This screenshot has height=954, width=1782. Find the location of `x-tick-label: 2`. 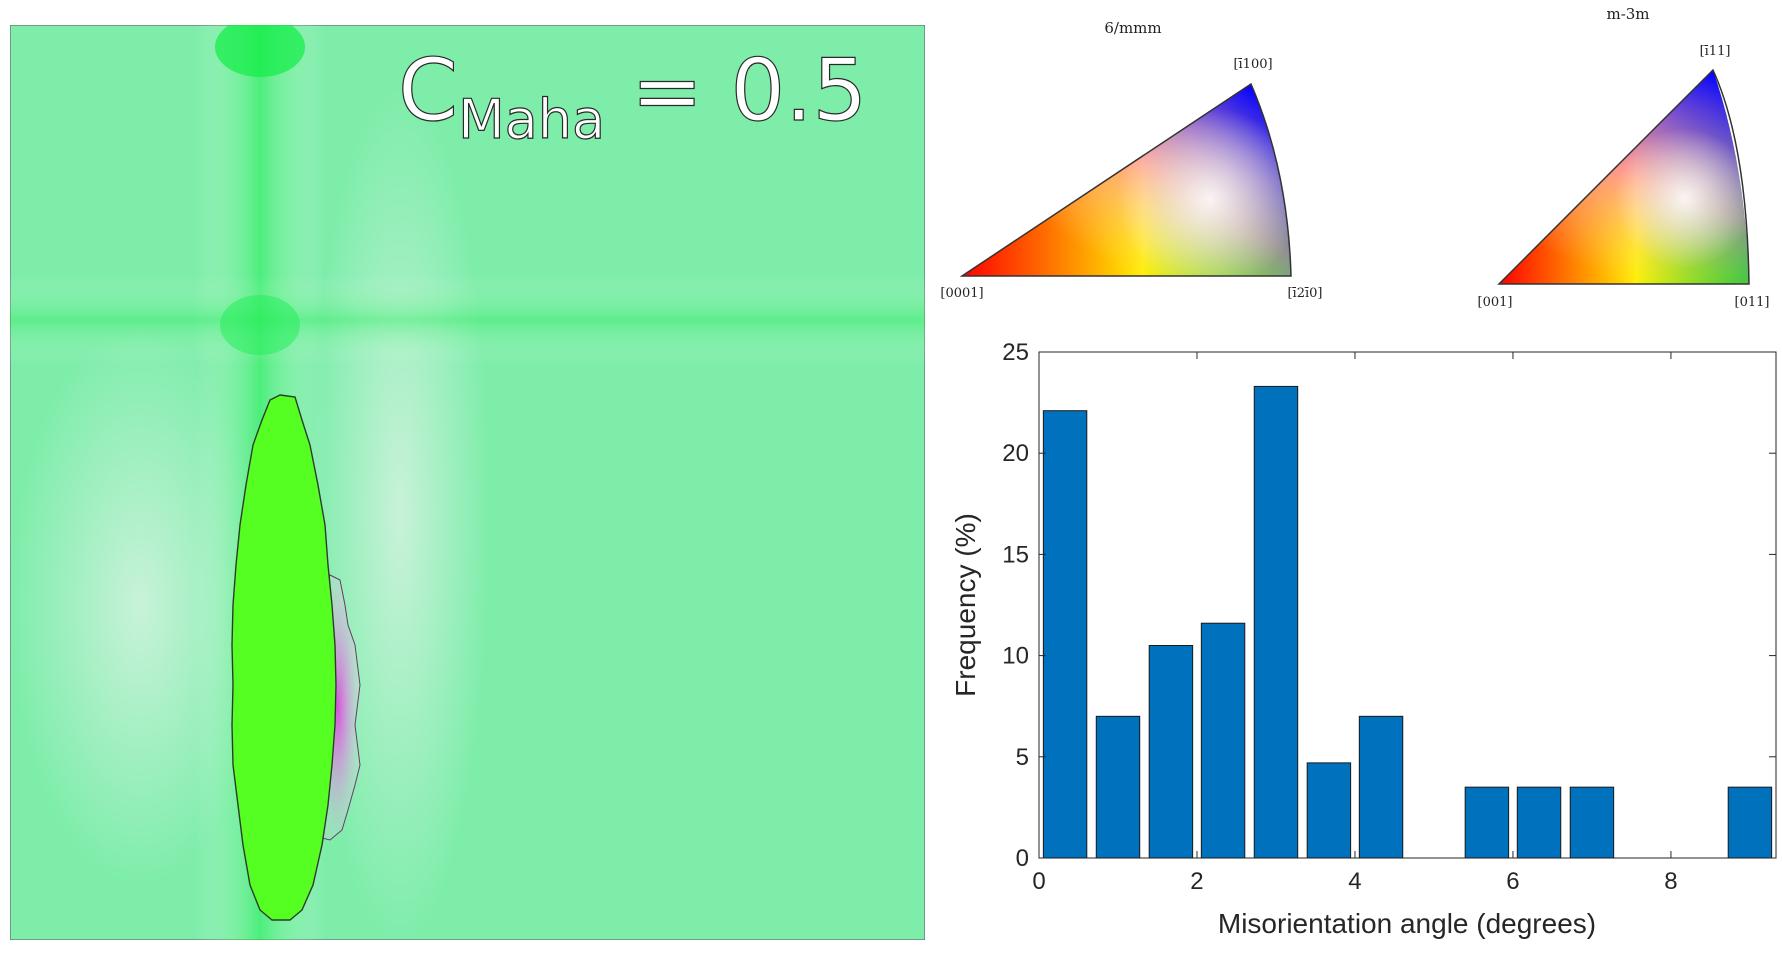

x-tick-label: 2 is located at coordinates (1196, 881).